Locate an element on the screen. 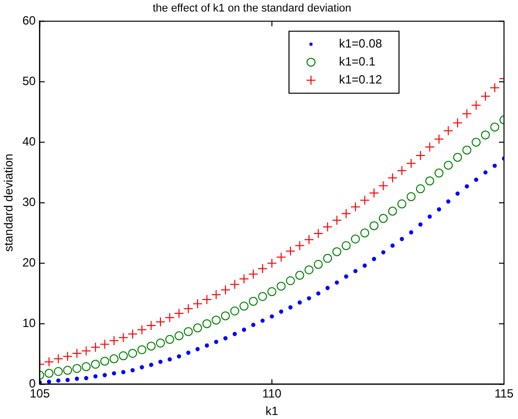 The height and width of the screenshot is (419, 518). chart-title: the effect of k1 on the standard deviation is located at coordinates (252, 8).